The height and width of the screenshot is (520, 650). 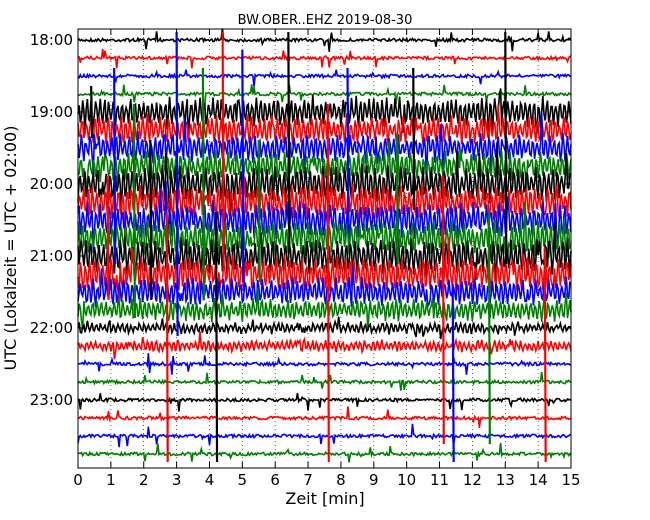 What do you see at coordinates (439, 480) in the screenshot?
I see `x-tick-label: 11` at bounding box center [439, 480].